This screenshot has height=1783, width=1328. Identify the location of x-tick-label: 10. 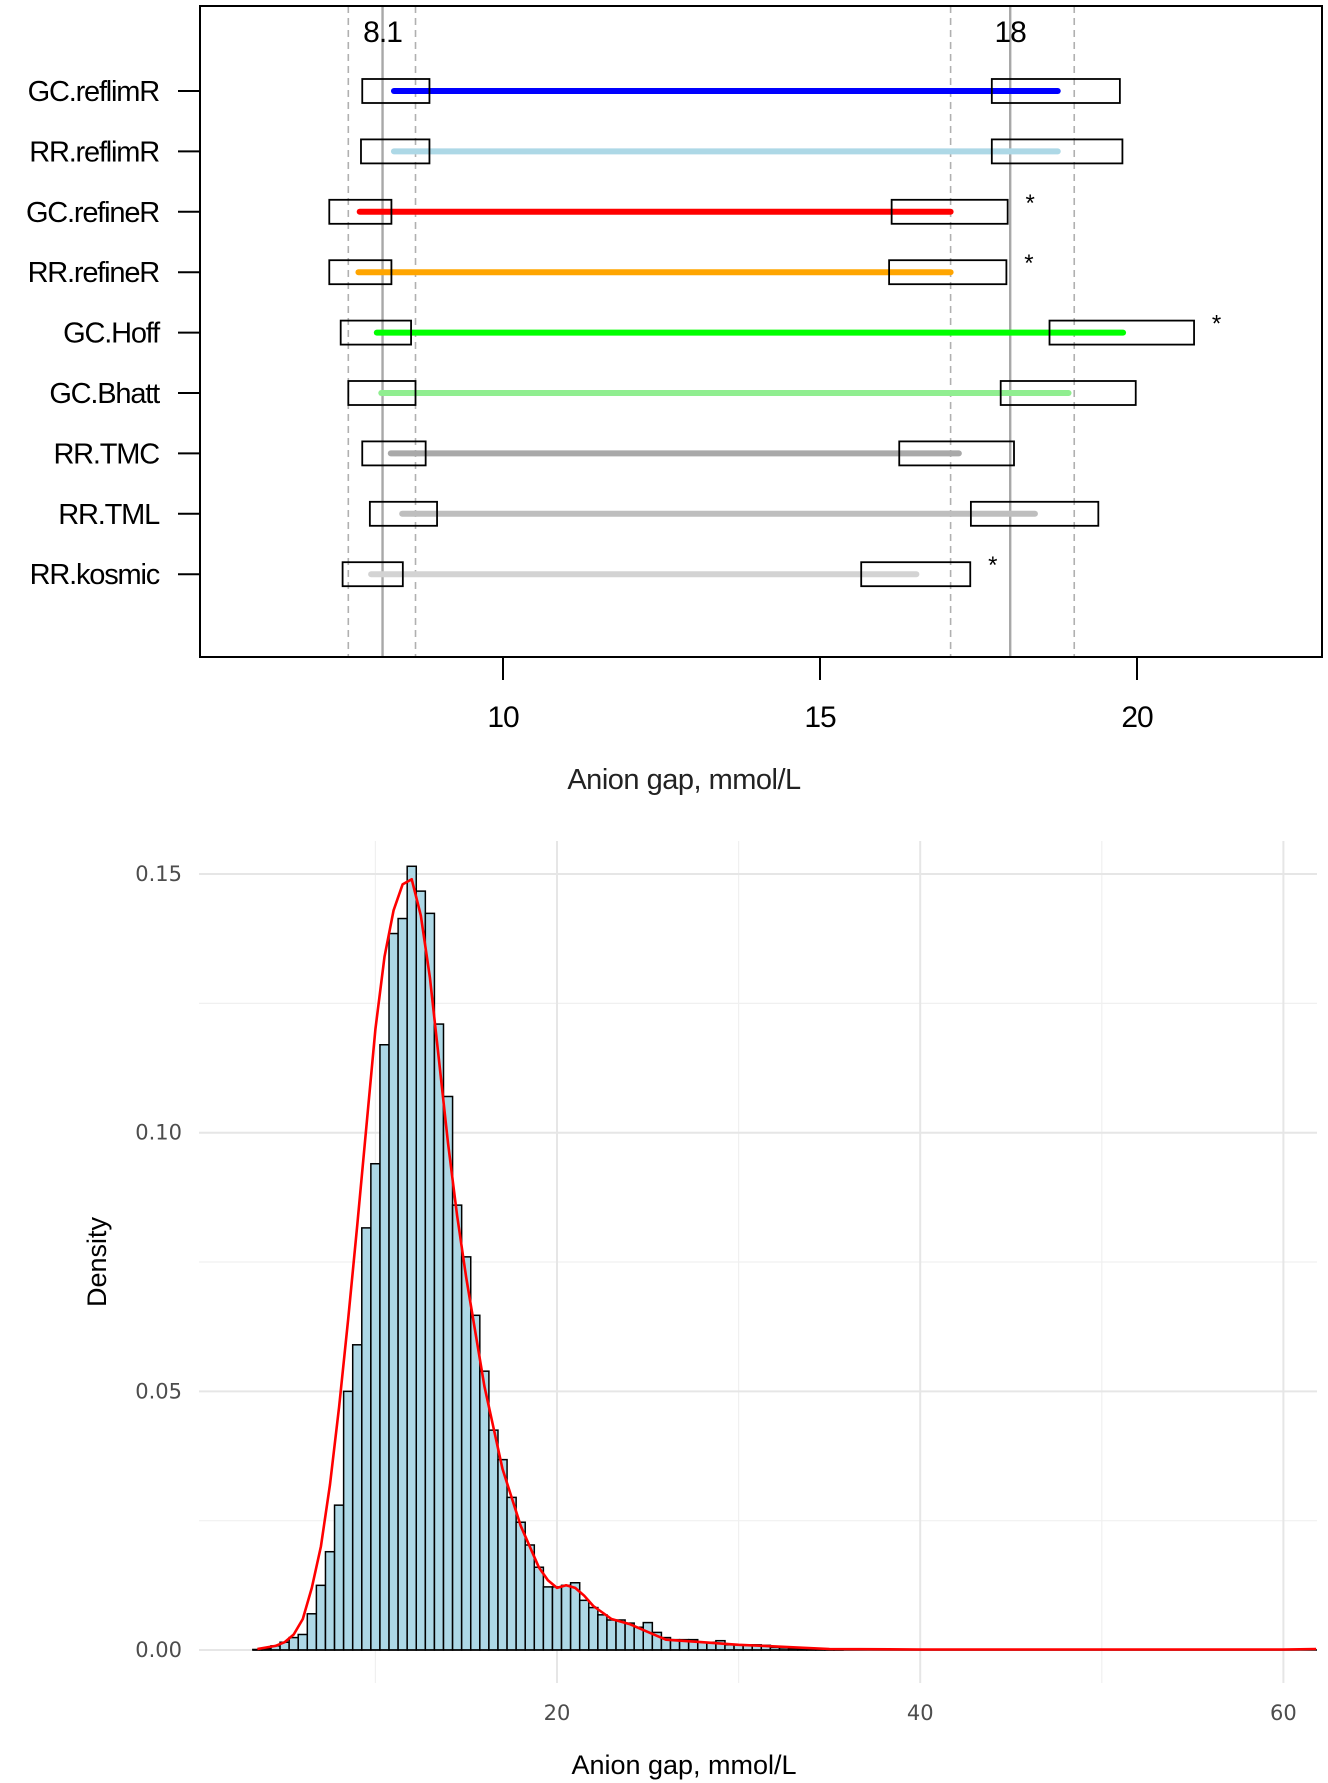
(503, 717).